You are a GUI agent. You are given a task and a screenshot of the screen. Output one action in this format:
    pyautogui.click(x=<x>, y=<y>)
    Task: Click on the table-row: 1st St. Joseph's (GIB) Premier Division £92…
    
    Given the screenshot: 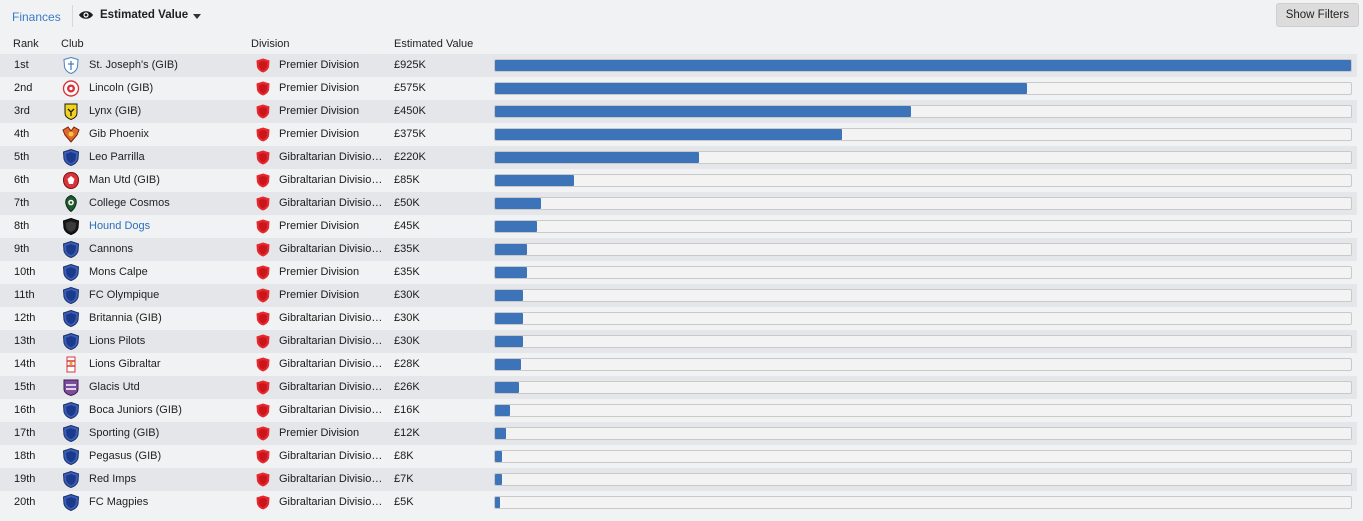 What is the action you would take?
    pyautogui.click(x=678, y=65)
    